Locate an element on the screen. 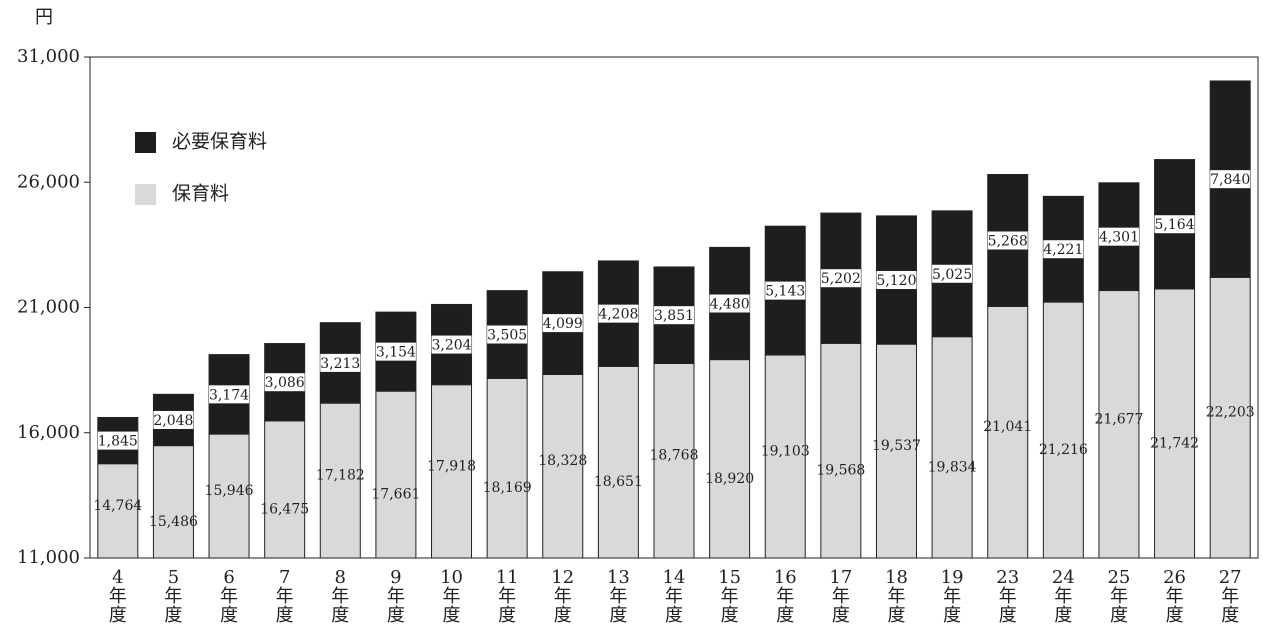  legend-label: 保育料 is located at coordinates (200, 194).